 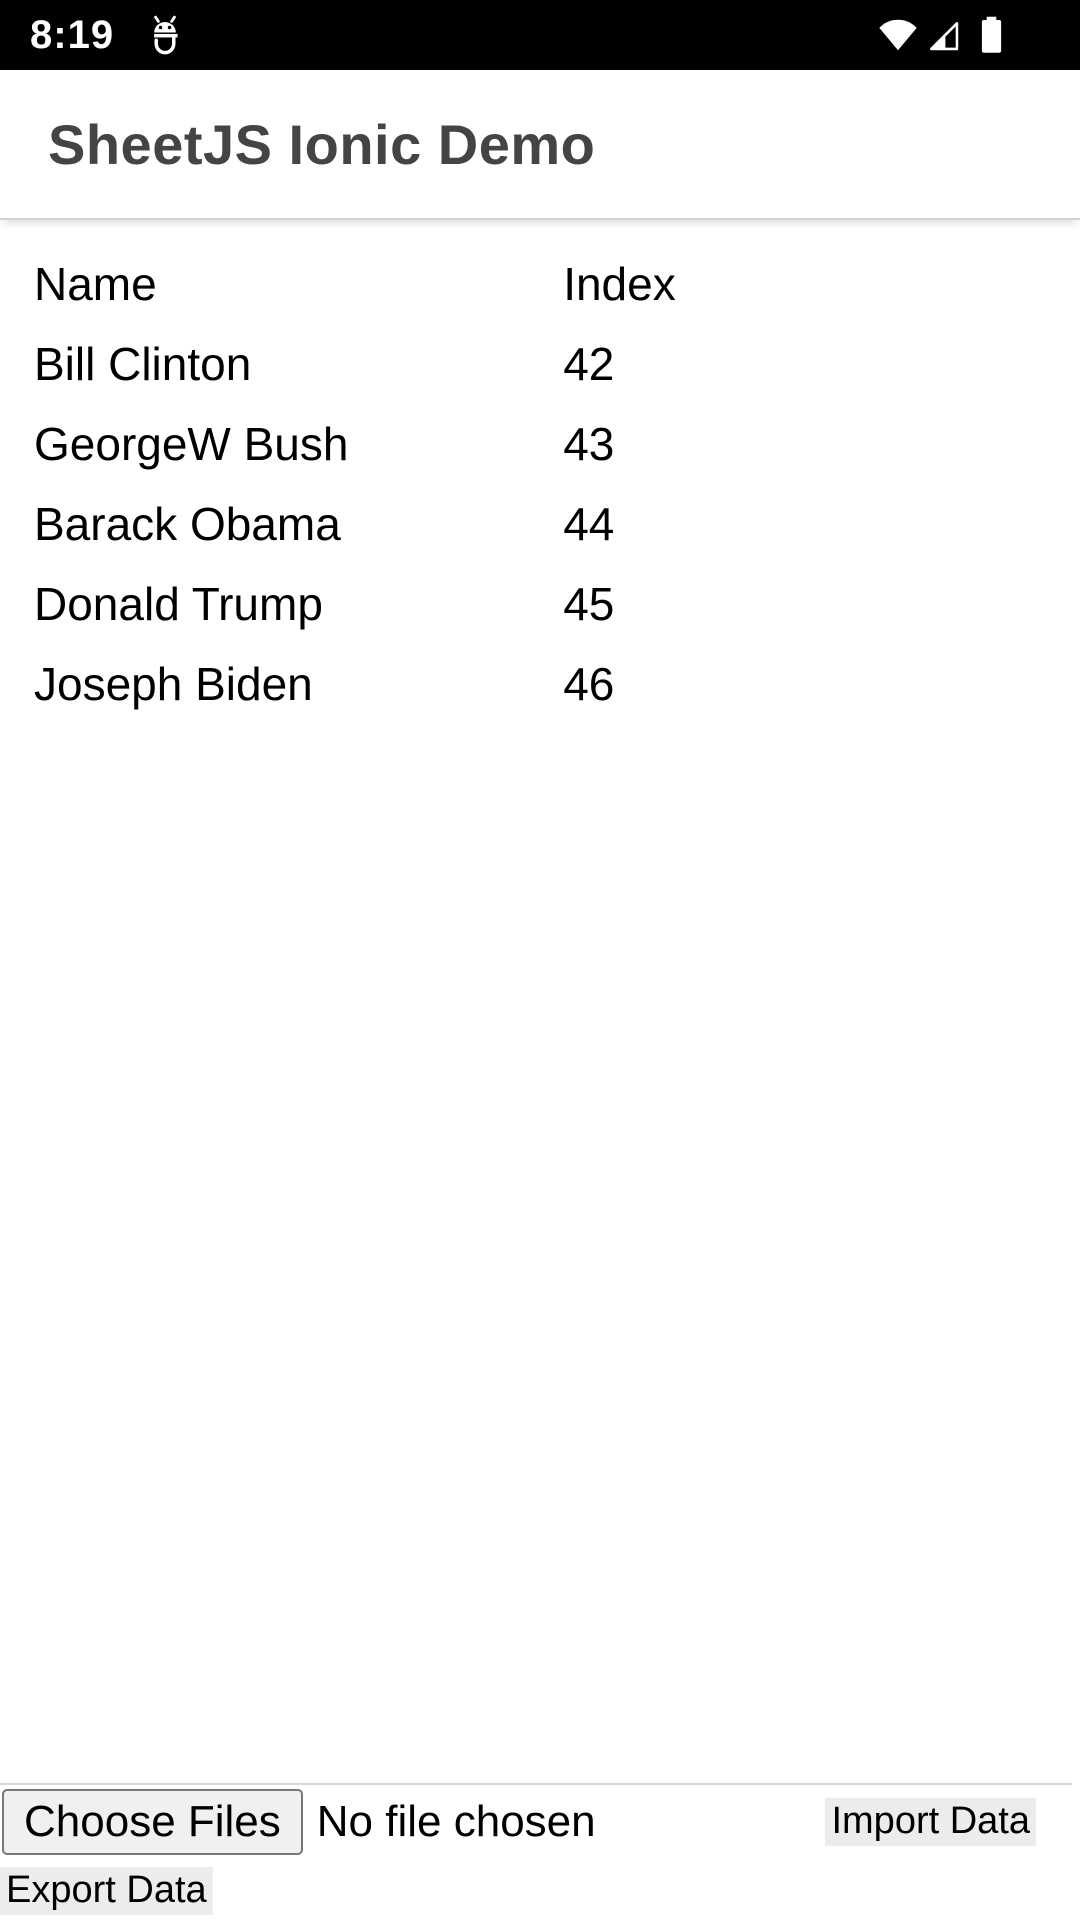 What do you see at coordinates (95, 284) in the screenshot?
I see `column-header-name: Name` at bounding box center [95, 284].